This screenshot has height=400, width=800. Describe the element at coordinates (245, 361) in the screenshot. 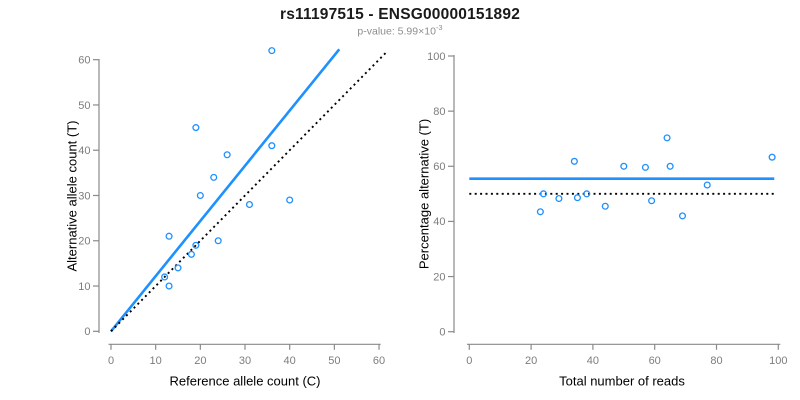

I see `x-tick-label: 30` at that location.